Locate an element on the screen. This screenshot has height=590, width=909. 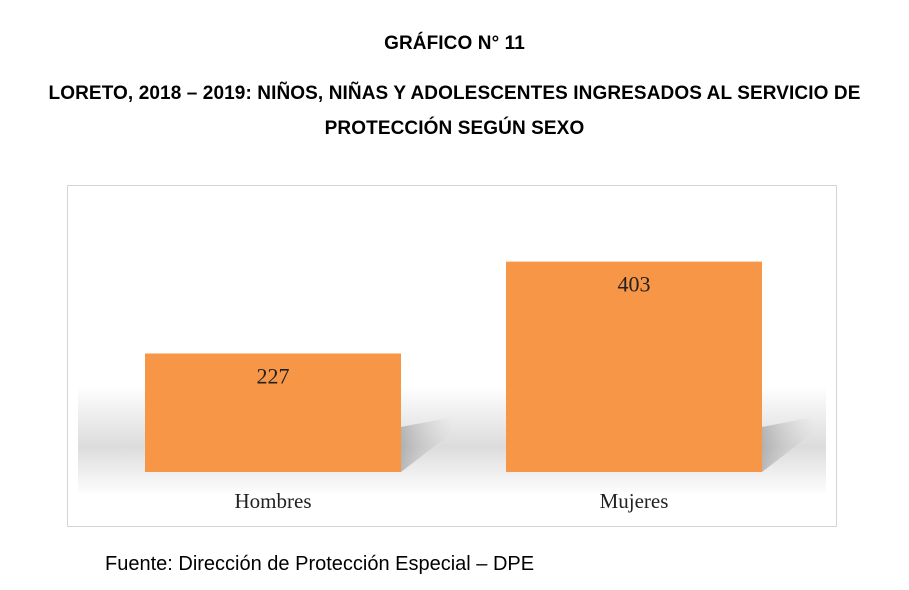
bar-shadows is located at coordinates (607, 444).